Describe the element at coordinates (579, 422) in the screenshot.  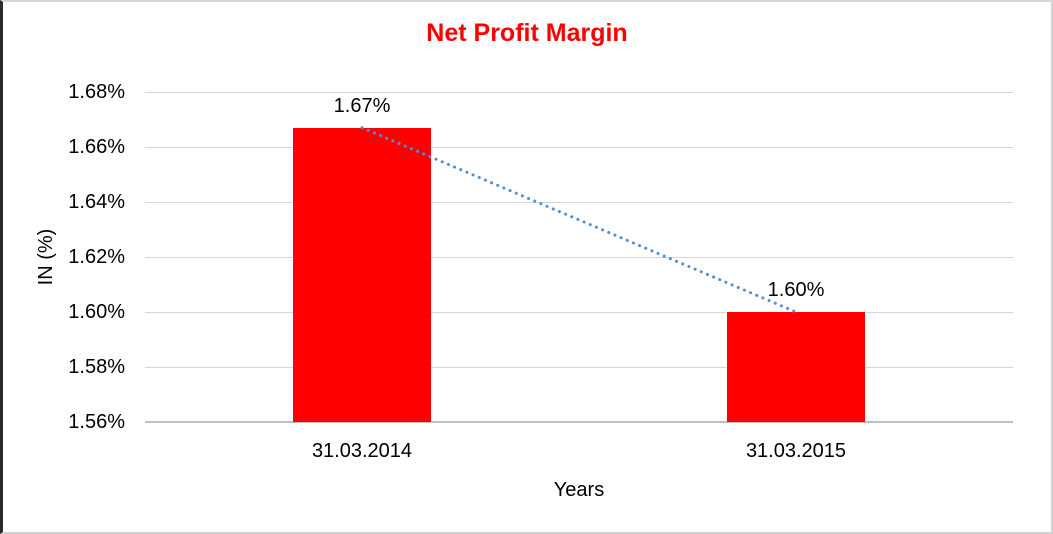
I see `x-axis-line` at that location.